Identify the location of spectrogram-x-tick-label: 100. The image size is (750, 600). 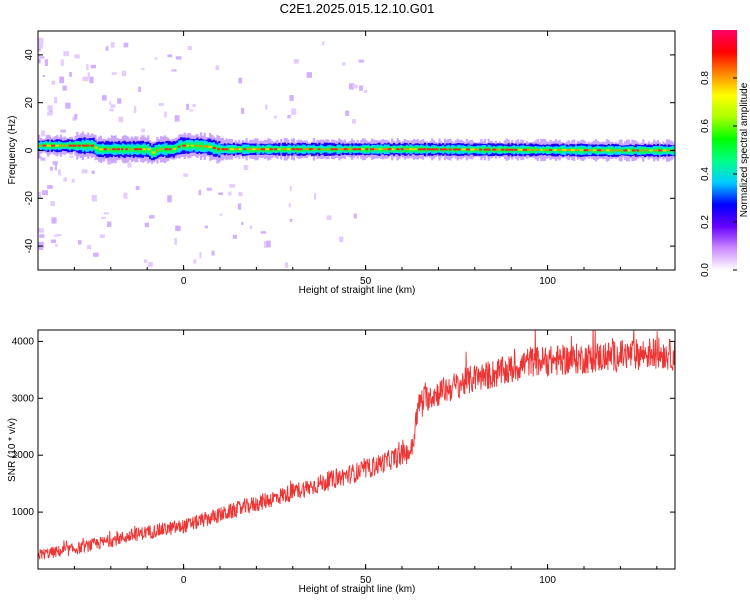
(547, 281).